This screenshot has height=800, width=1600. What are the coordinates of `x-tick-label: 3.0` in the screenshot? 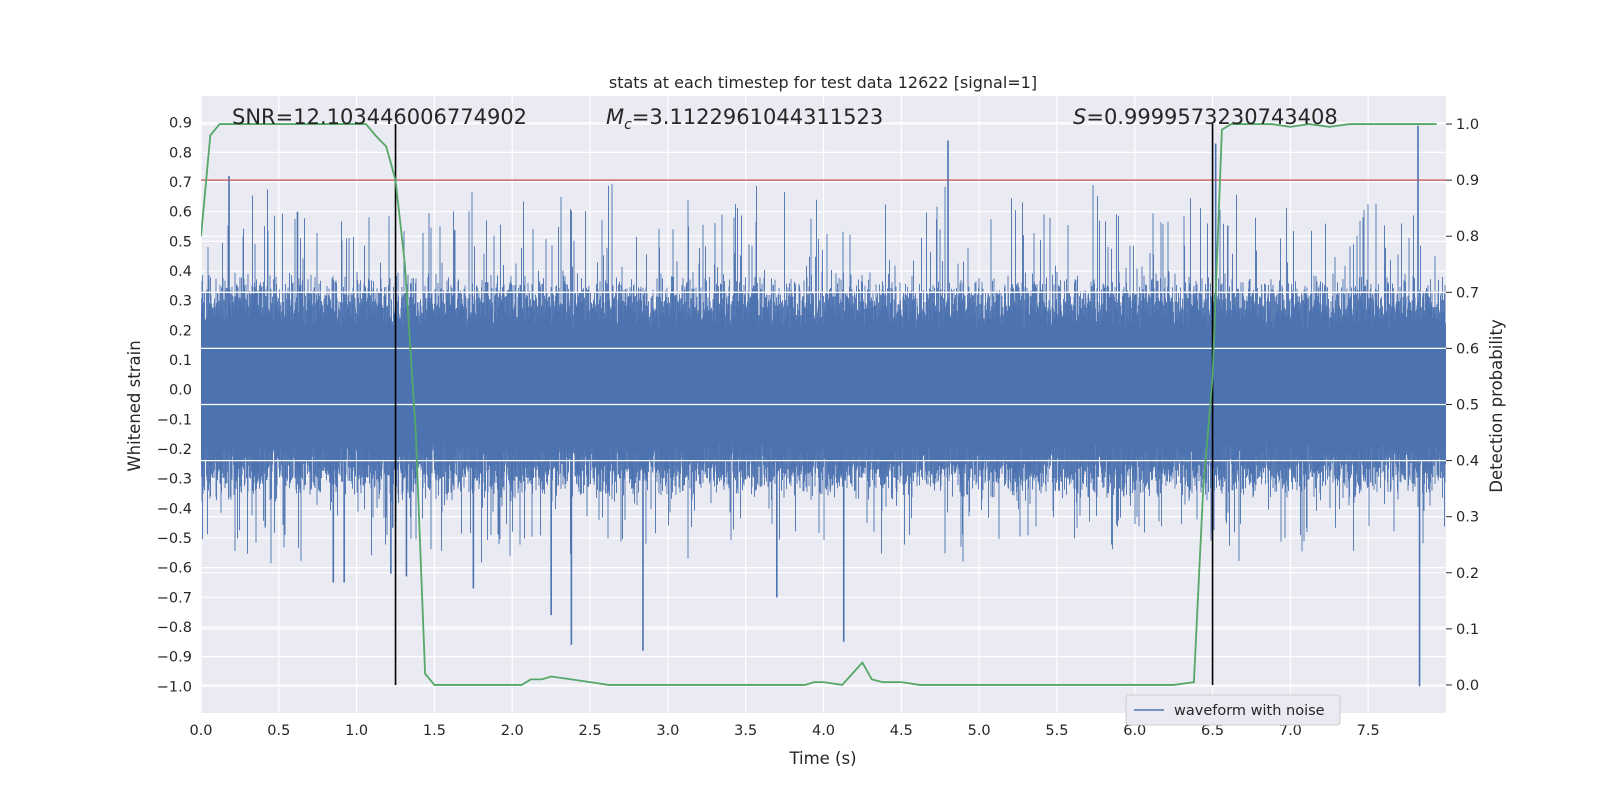 It's located at (667, 731).